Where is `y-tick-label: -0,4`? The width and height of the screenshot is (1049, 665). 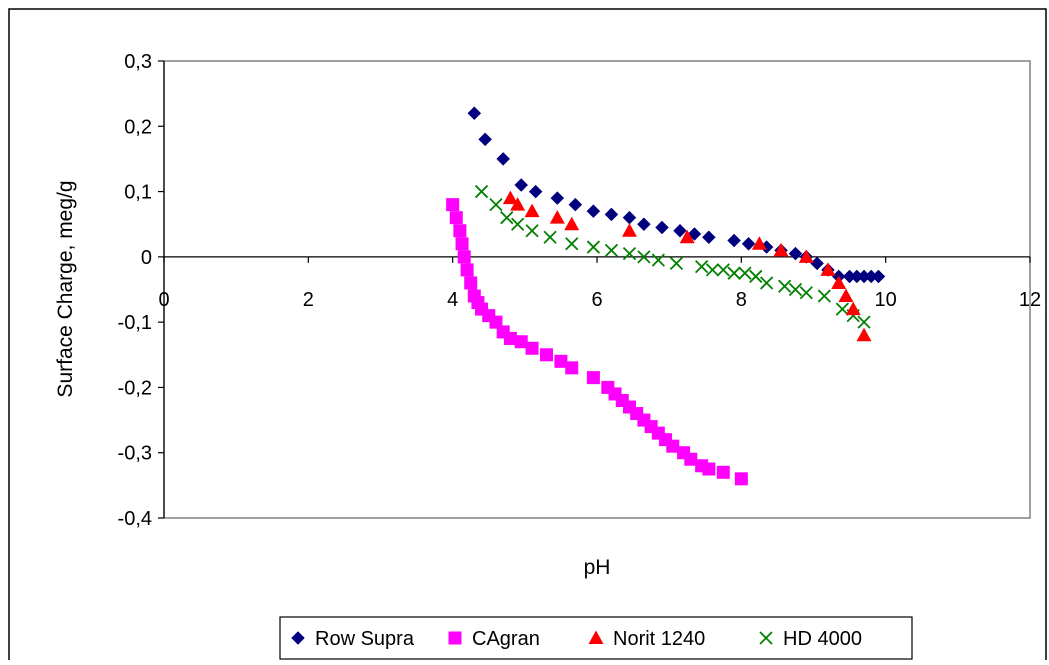 y-tick-label: -0,4 is located at coordinates (135, 519).